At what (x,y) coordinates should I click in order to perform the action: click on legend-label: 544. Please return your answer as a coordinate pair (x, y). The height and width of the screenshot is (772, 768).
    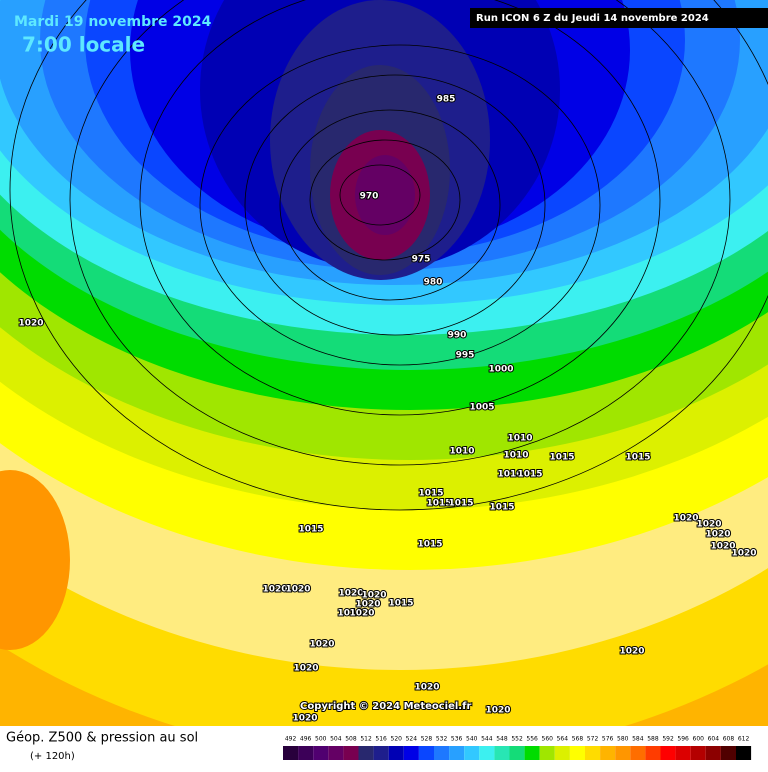
    Looking at the image, I should click on (487, 739).